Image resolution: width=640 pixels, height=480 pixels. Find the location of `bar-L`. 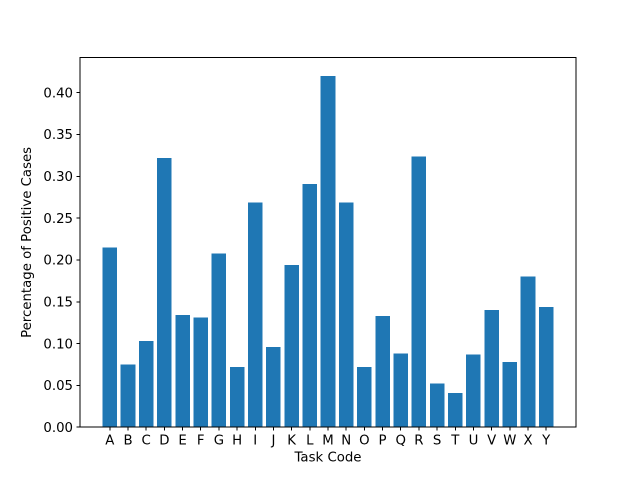

bar-L is located at coordinates (310, 305).